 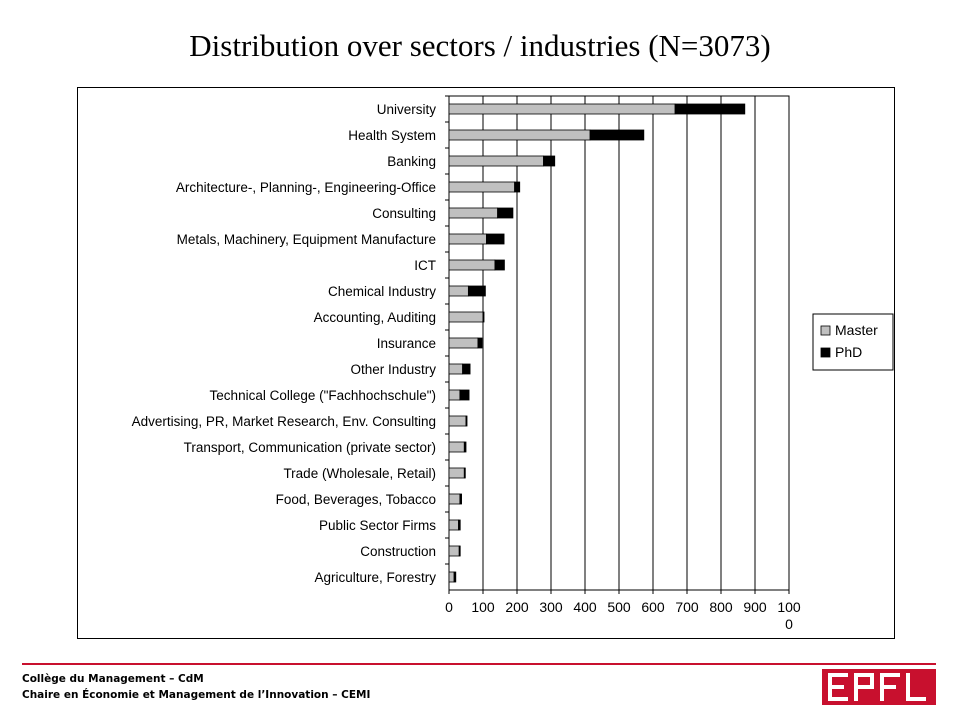 I want to click on x-tick-label: 200, so click(x=517, y=607).